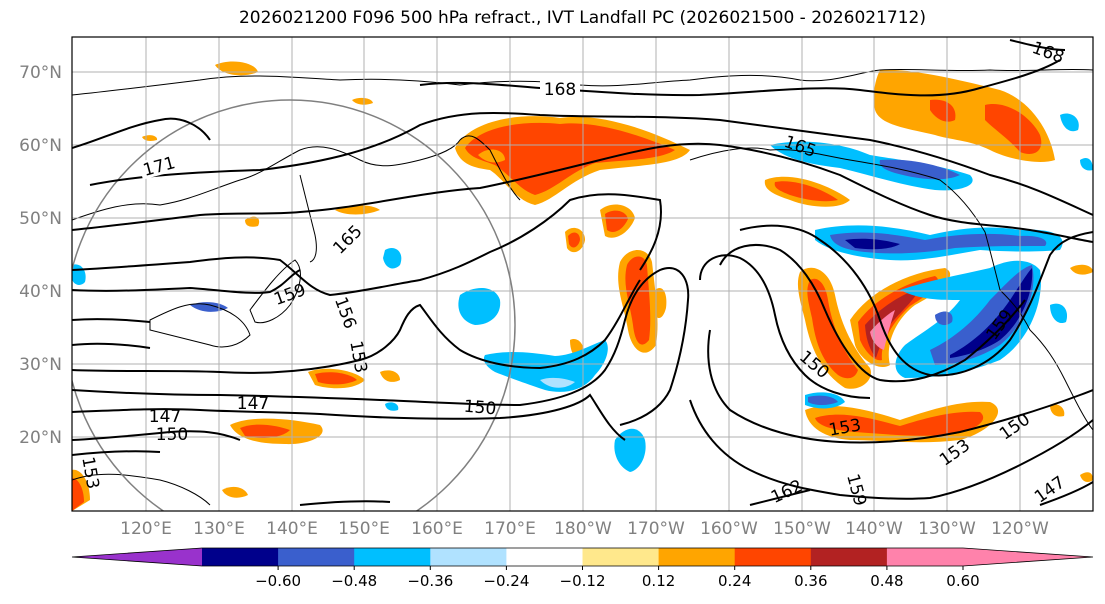 The width and height of the screenshot is (1105, 604). I want to click on lon-label-170w: 170°W, so click(656, 529).